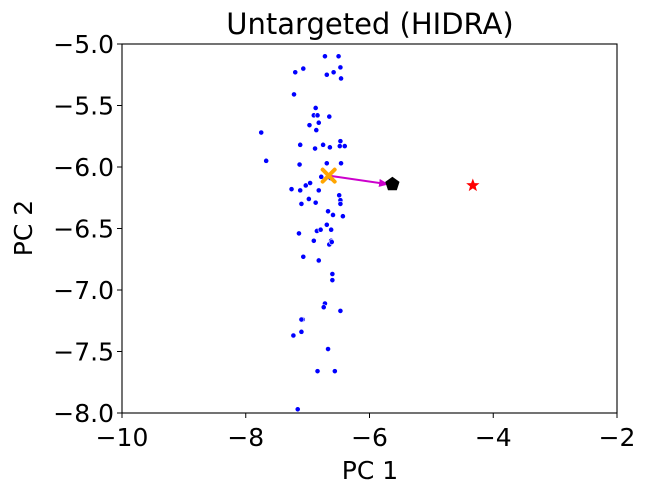 The width and height of the screenshot is (647, 495). I want to click on y-tick-label: −6.0, so click(83, 167).